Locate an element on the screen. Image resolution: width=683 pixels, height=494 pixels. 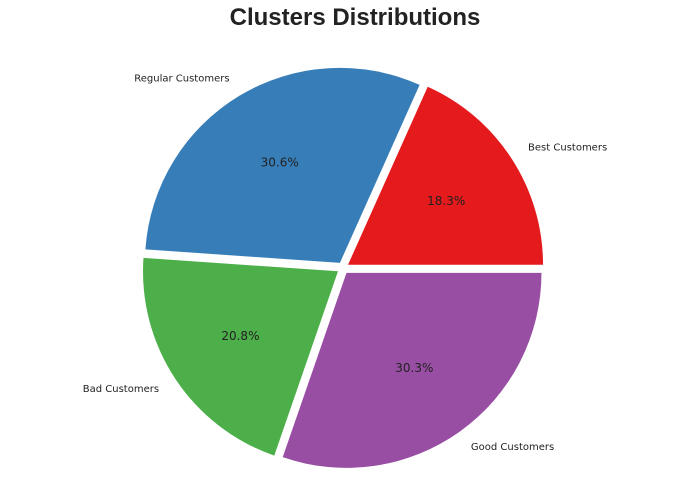
slice-label-good-customers: Good Customers is located at coordinates (512, 447).